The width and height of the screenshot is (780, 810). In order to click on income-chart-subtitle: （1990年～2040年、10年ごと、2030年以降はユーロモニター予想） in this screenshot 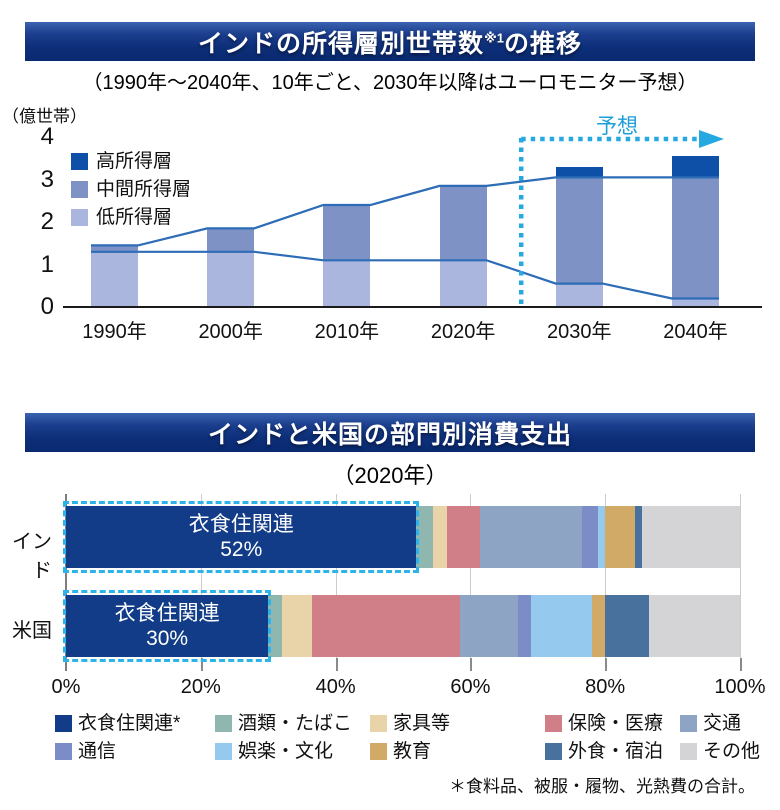, I will do `click(390, 83)`.